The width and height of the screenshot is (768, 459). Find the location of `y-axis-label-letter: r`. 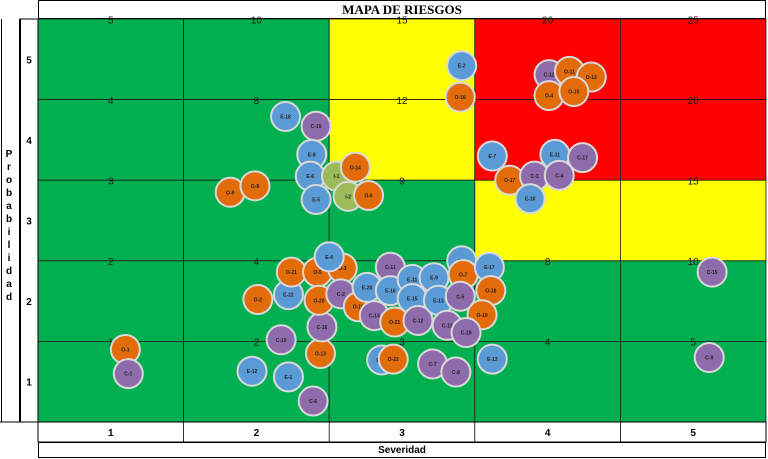

y-axis-label-letter: r is located at coordinates (9, 167).